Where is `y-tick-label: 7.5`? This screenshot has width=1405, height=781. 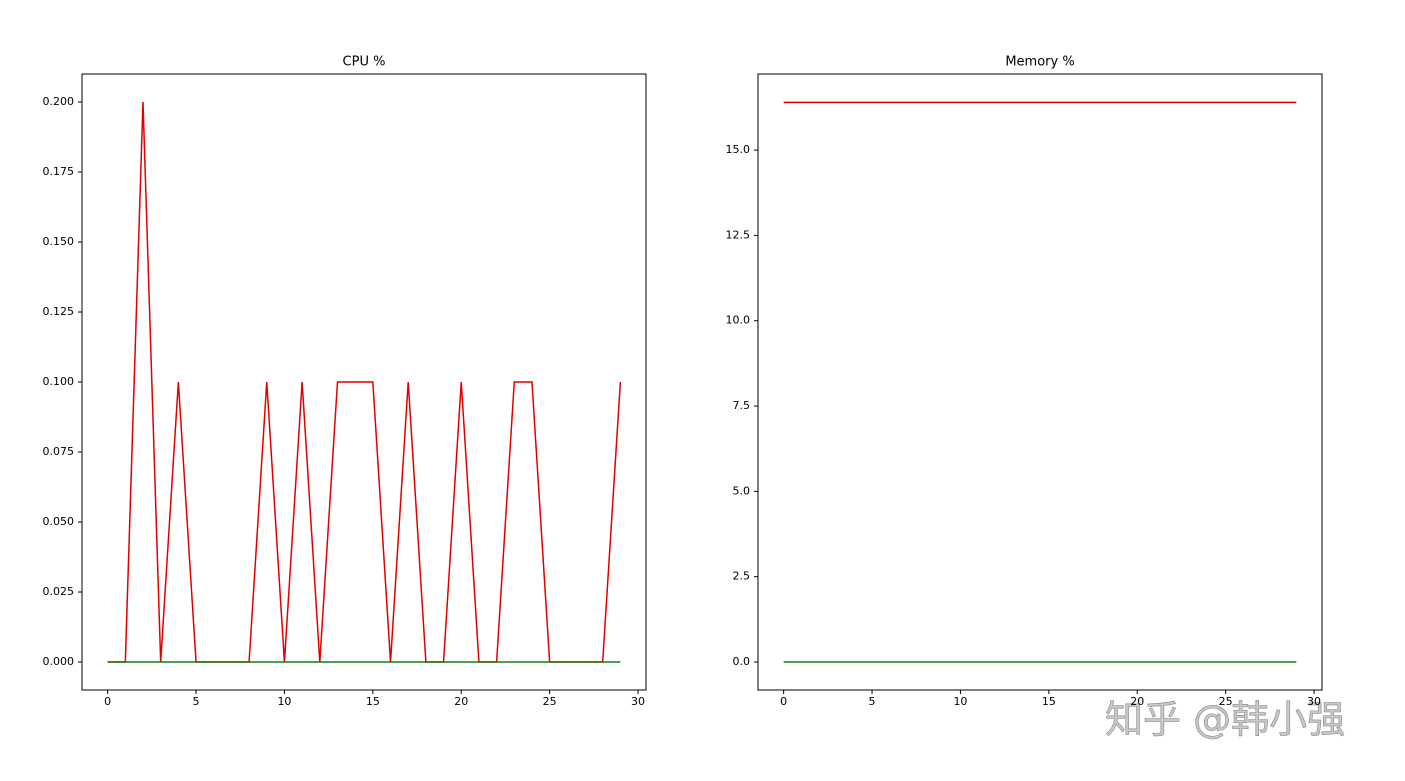 y-tick-label: 7.5 is located at coordinates (742, 405).